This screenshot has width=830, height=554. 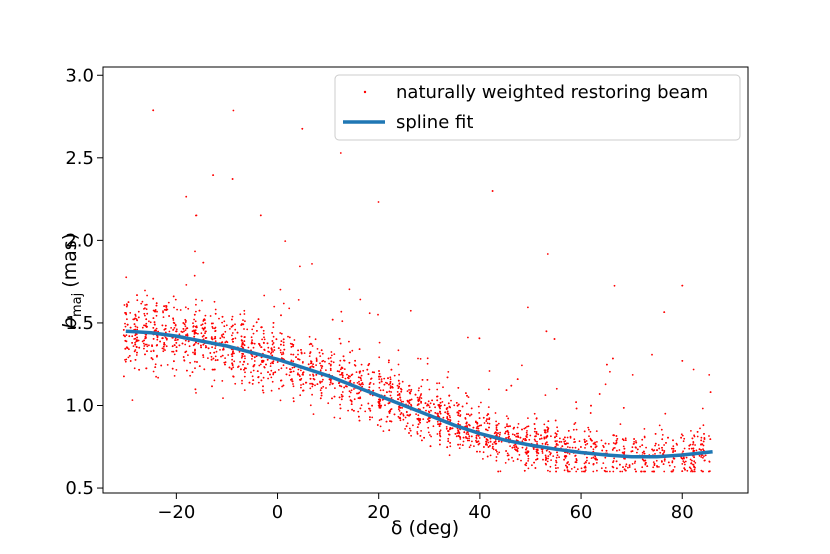 I want to click on x-axis: −20 0 20 40 60 80, so click(x=425, y=508).